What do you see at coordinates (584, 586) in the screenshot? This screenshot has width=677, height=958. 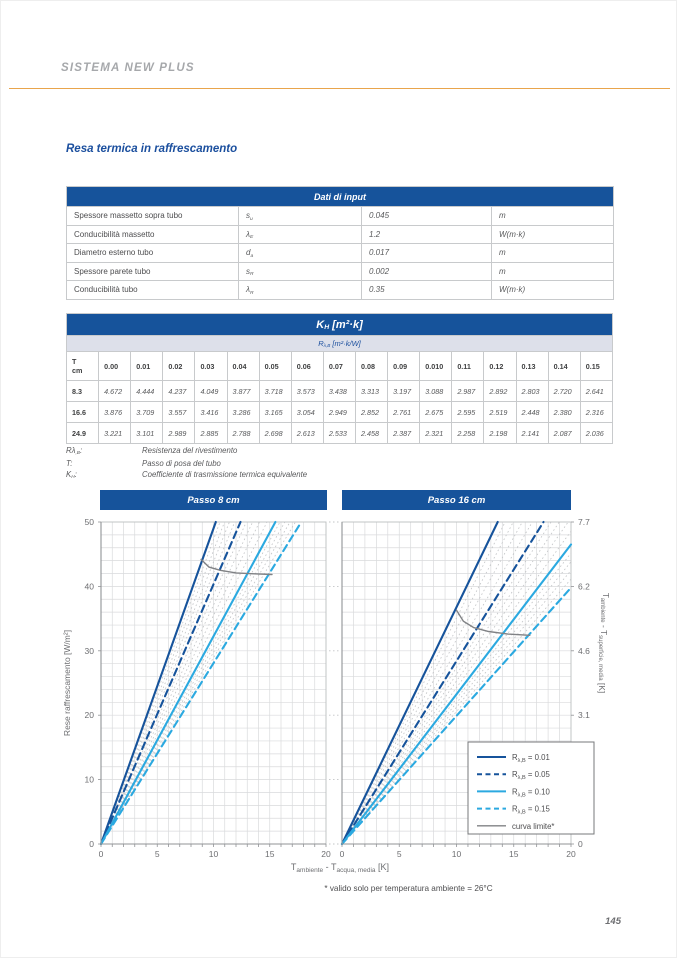 I see `right-y-tick-label: 6.2` at bounding box center [584, 586].